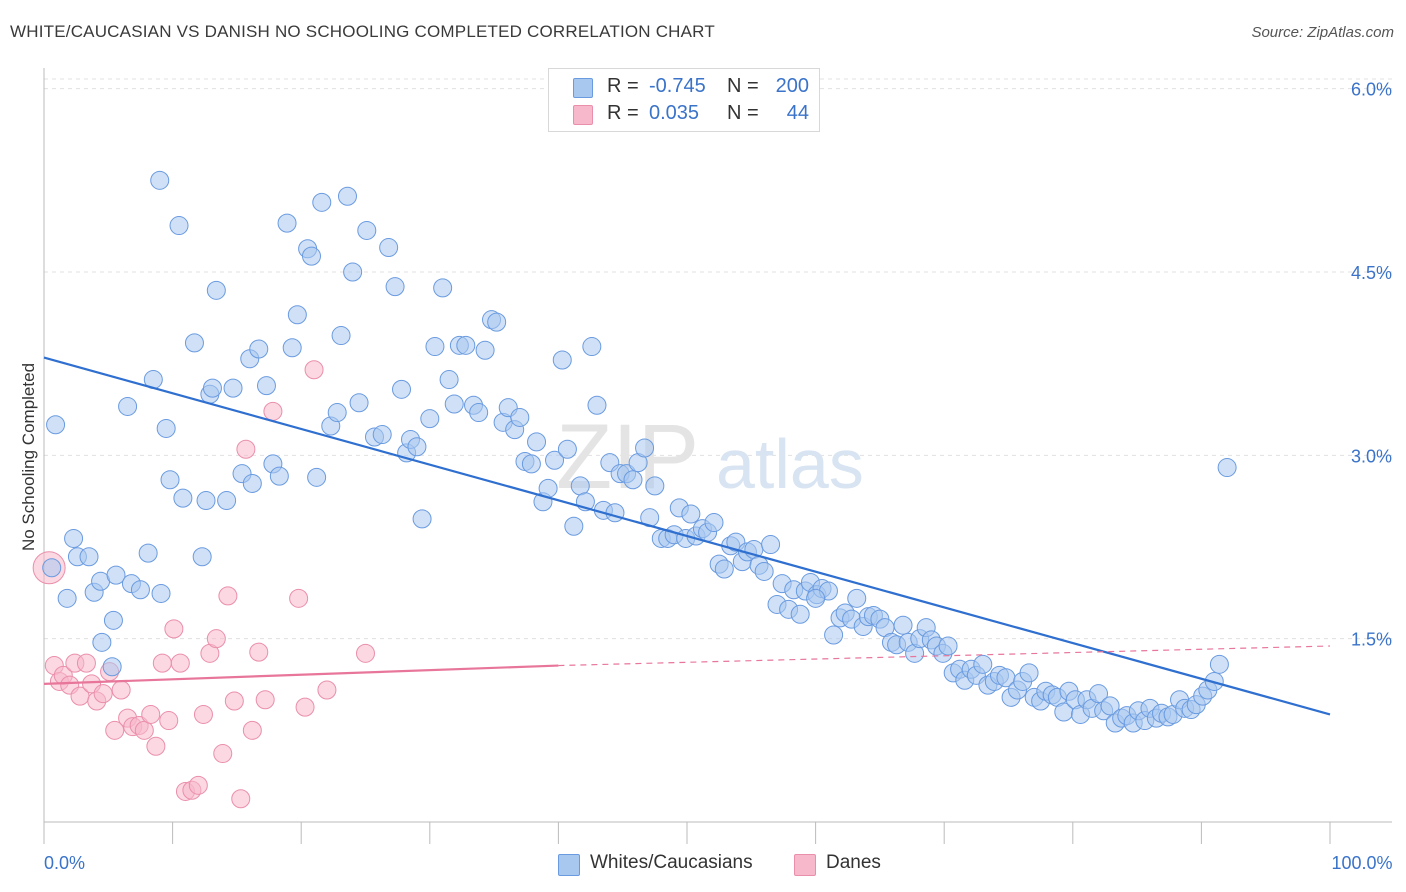 The height and width of the screenshot is (892, 1406). What do you see at coordinates (1371, 273) in the screenshot?
I see `y-tick-label: 4.5%` at bounding box center [1371, 273].